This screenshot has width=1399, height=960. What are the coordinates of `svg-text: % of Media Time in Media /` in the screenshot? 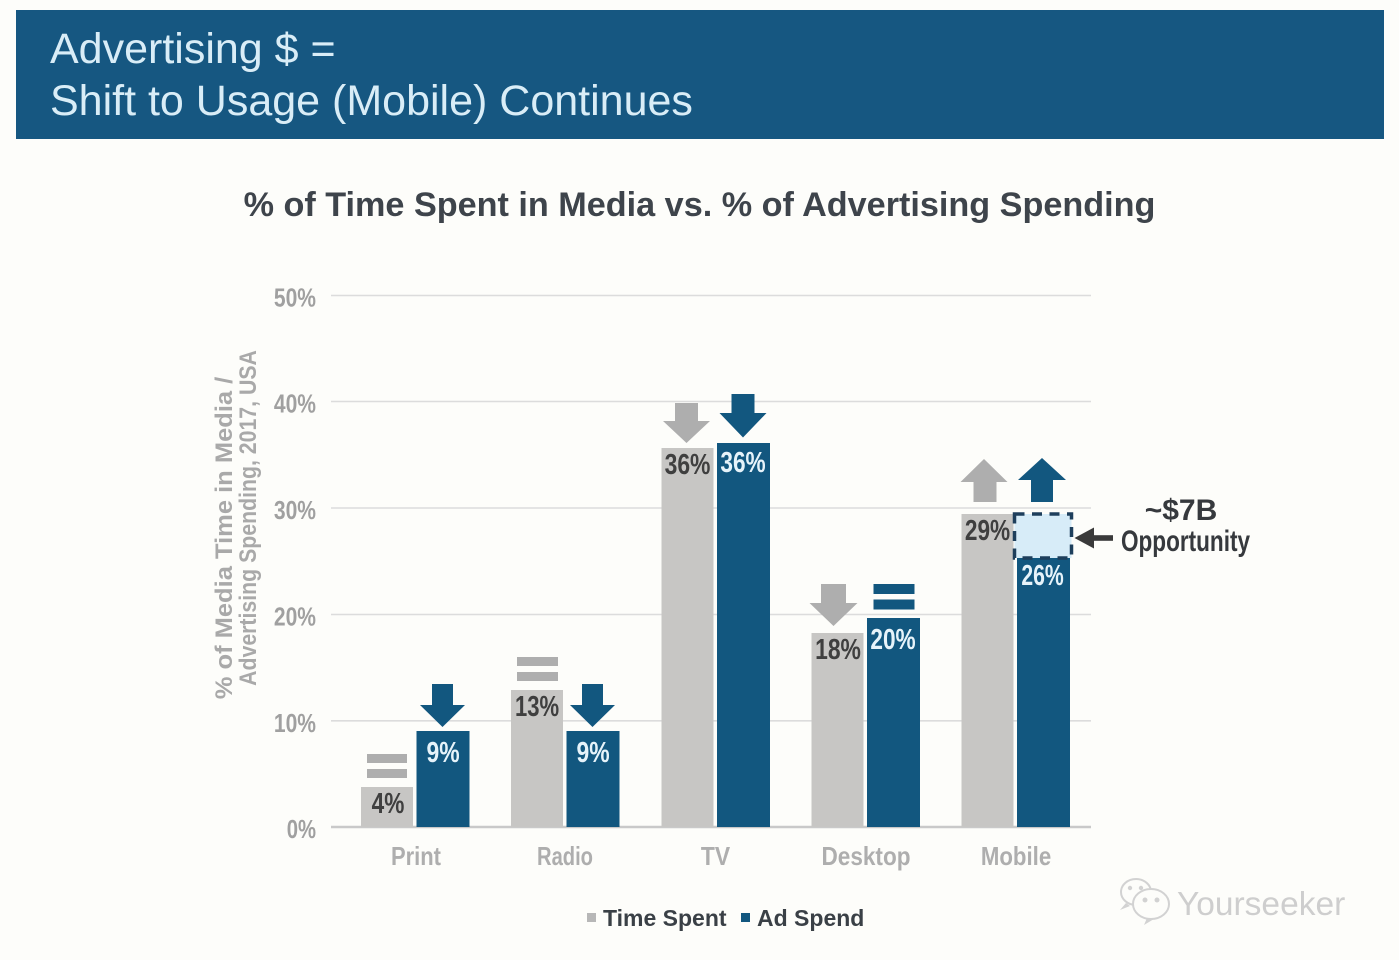 It's located at (225, 538).